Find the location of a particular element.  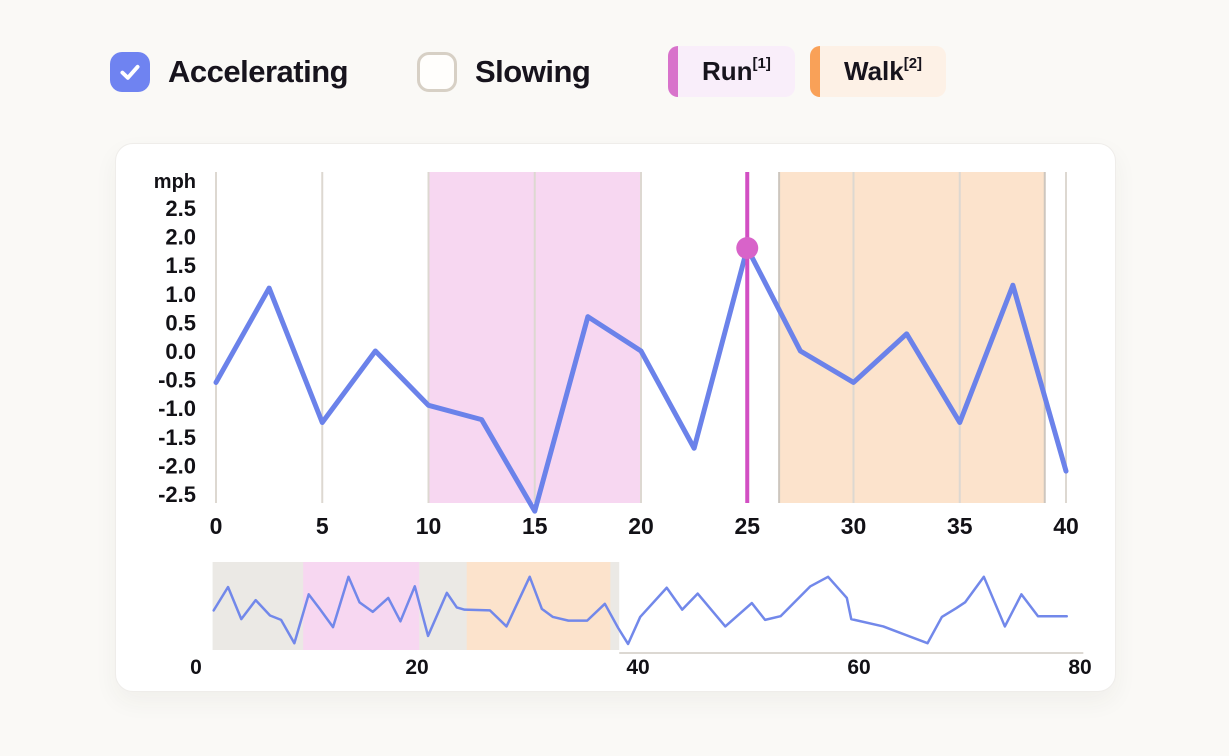

y-tick-label: 0.0 is located at coordinates (180, 351).